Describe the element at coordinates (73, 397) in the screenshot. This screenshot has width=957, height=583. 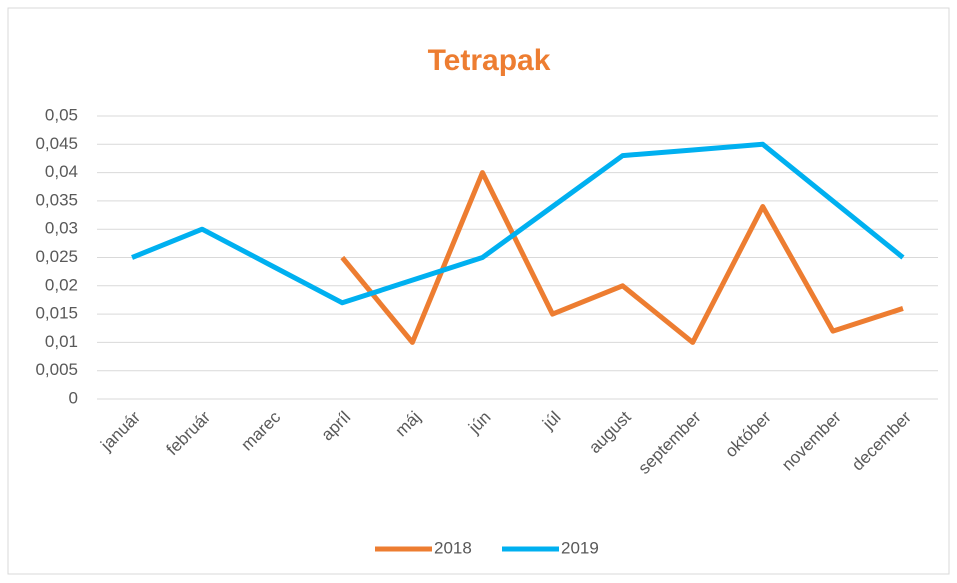
I see `y-tick-label: 0` at that location.